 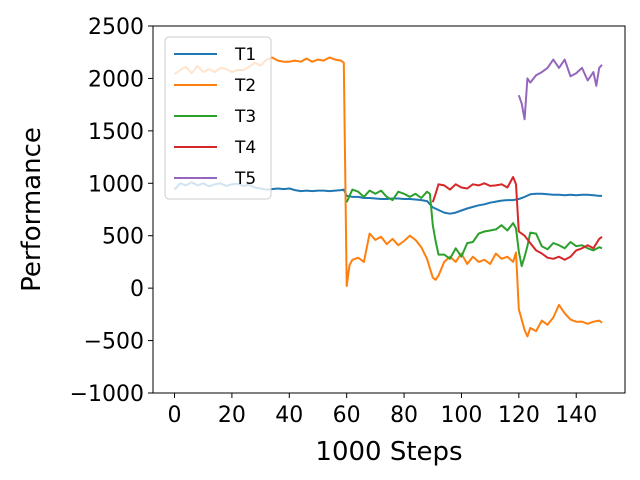 What do you see at coordinates (123, 237) in the screenshot?
I see `y-tick-label: 500` at bounding box center [123, 237].